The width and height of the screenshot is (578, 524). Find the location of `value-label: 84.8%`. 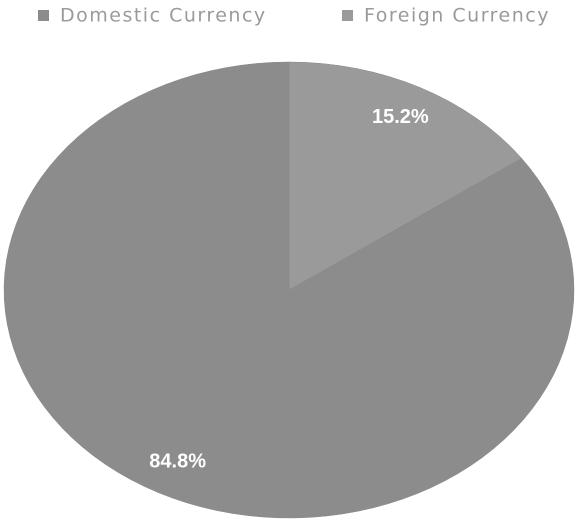

value-label: 84.8% is located at coordinates (177, 461).